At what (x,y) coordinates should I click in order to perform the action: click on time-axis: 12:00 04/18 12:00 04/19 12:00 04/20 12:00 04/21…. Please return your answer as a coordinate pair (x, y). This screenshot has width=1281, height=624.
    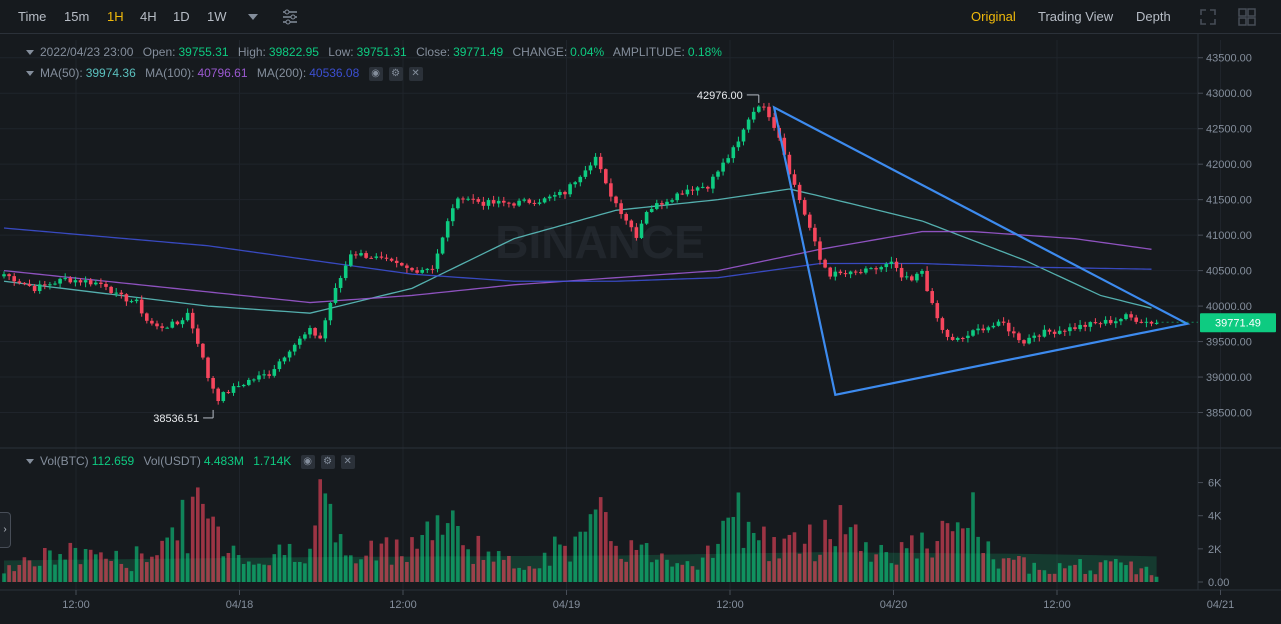
    Looking at the image, I should click on (648, 600).